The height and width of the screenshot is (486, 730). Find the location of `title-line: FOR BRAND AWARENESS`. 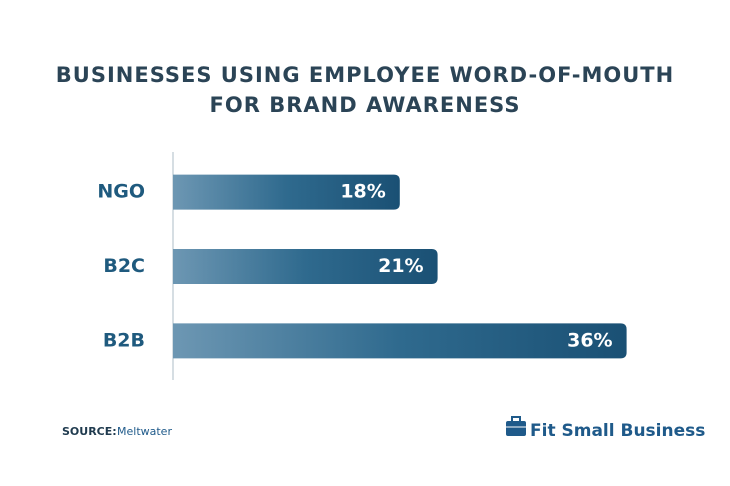

title-line: FOR BRAND AWARENESS is located at coordinates (365, 105).